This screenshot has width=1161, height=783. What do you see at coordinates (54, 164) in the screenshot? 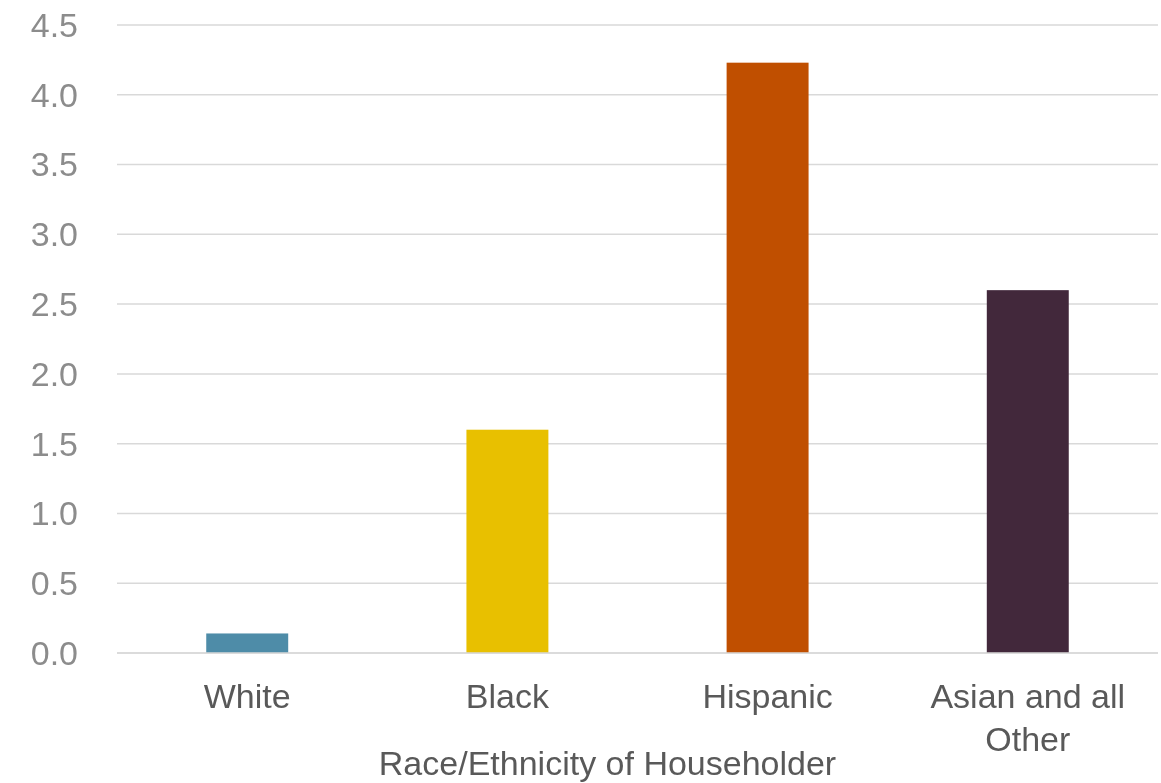
I see `y-tick-label: 3.5` at bounding box center [54, 164].